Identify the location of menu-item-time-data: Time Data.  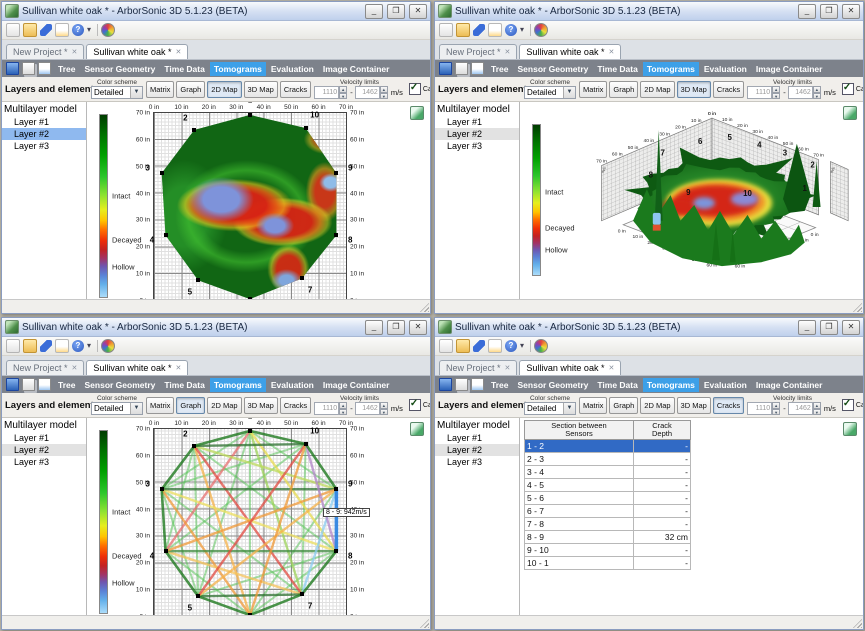
(617, 68).